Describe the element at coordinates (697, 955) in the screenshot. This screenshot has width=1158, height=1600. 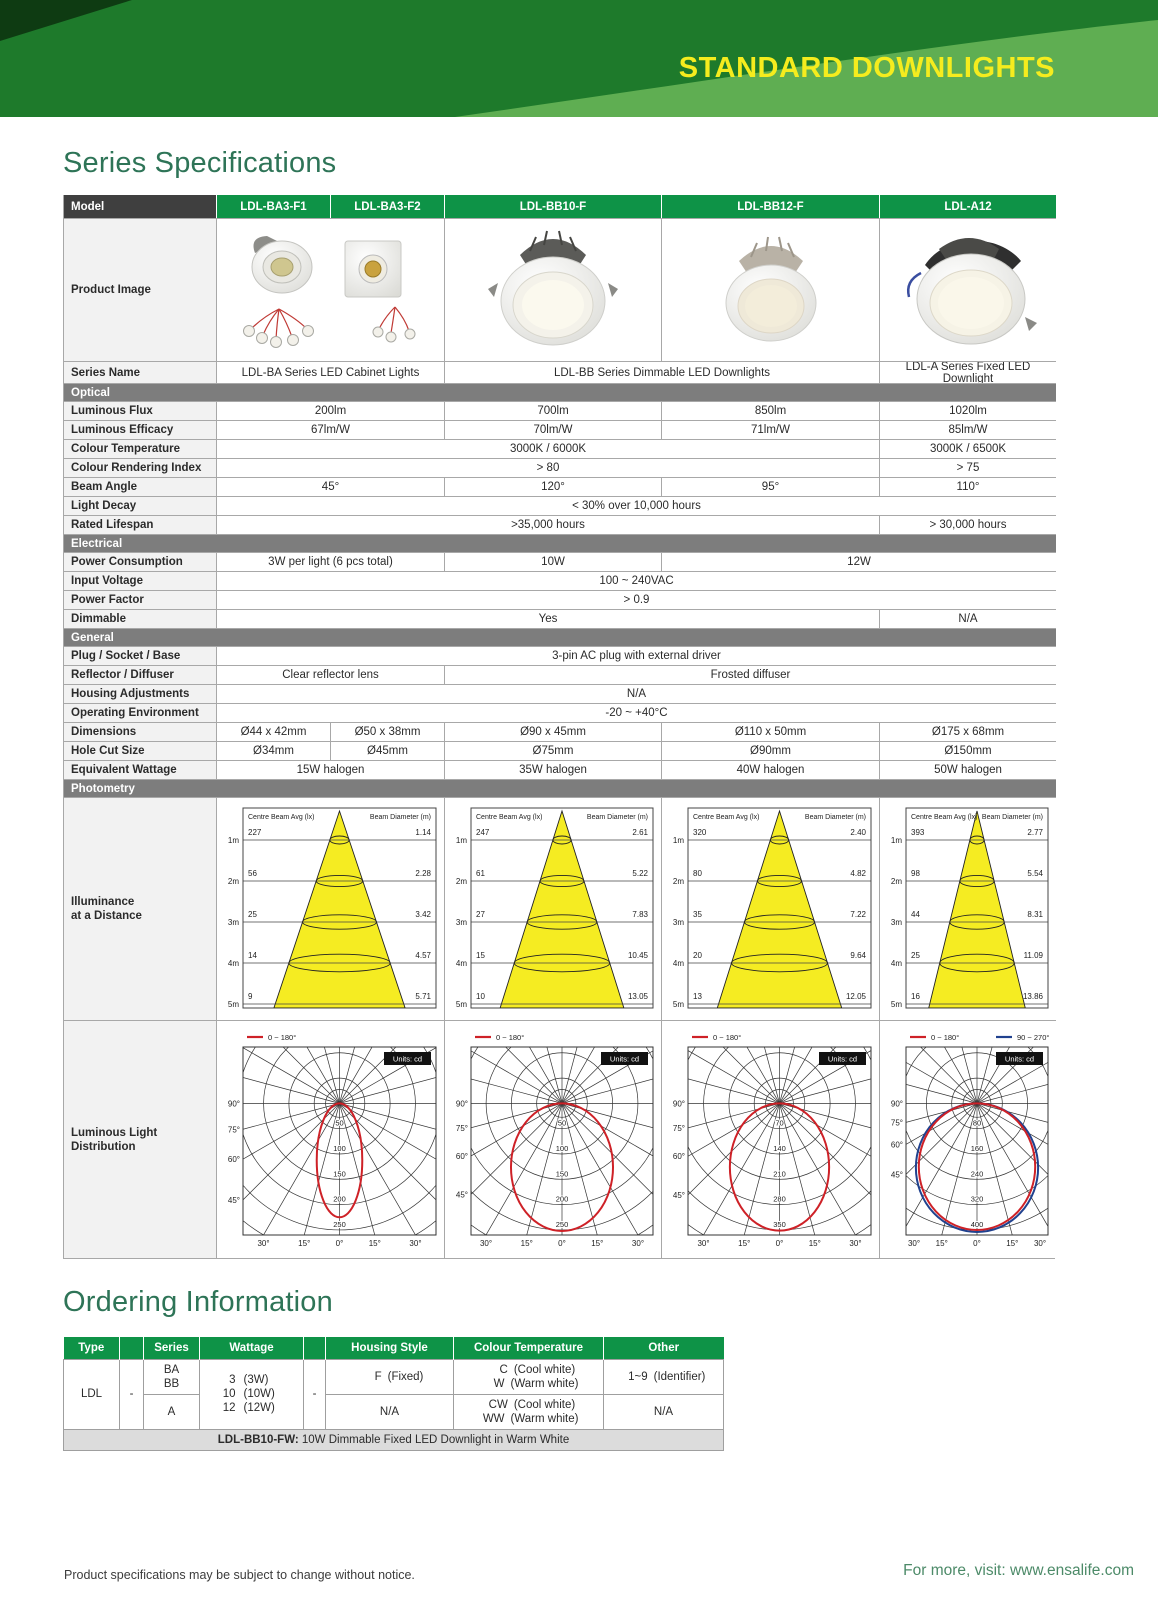
I see `svg-text: 20` at that location.